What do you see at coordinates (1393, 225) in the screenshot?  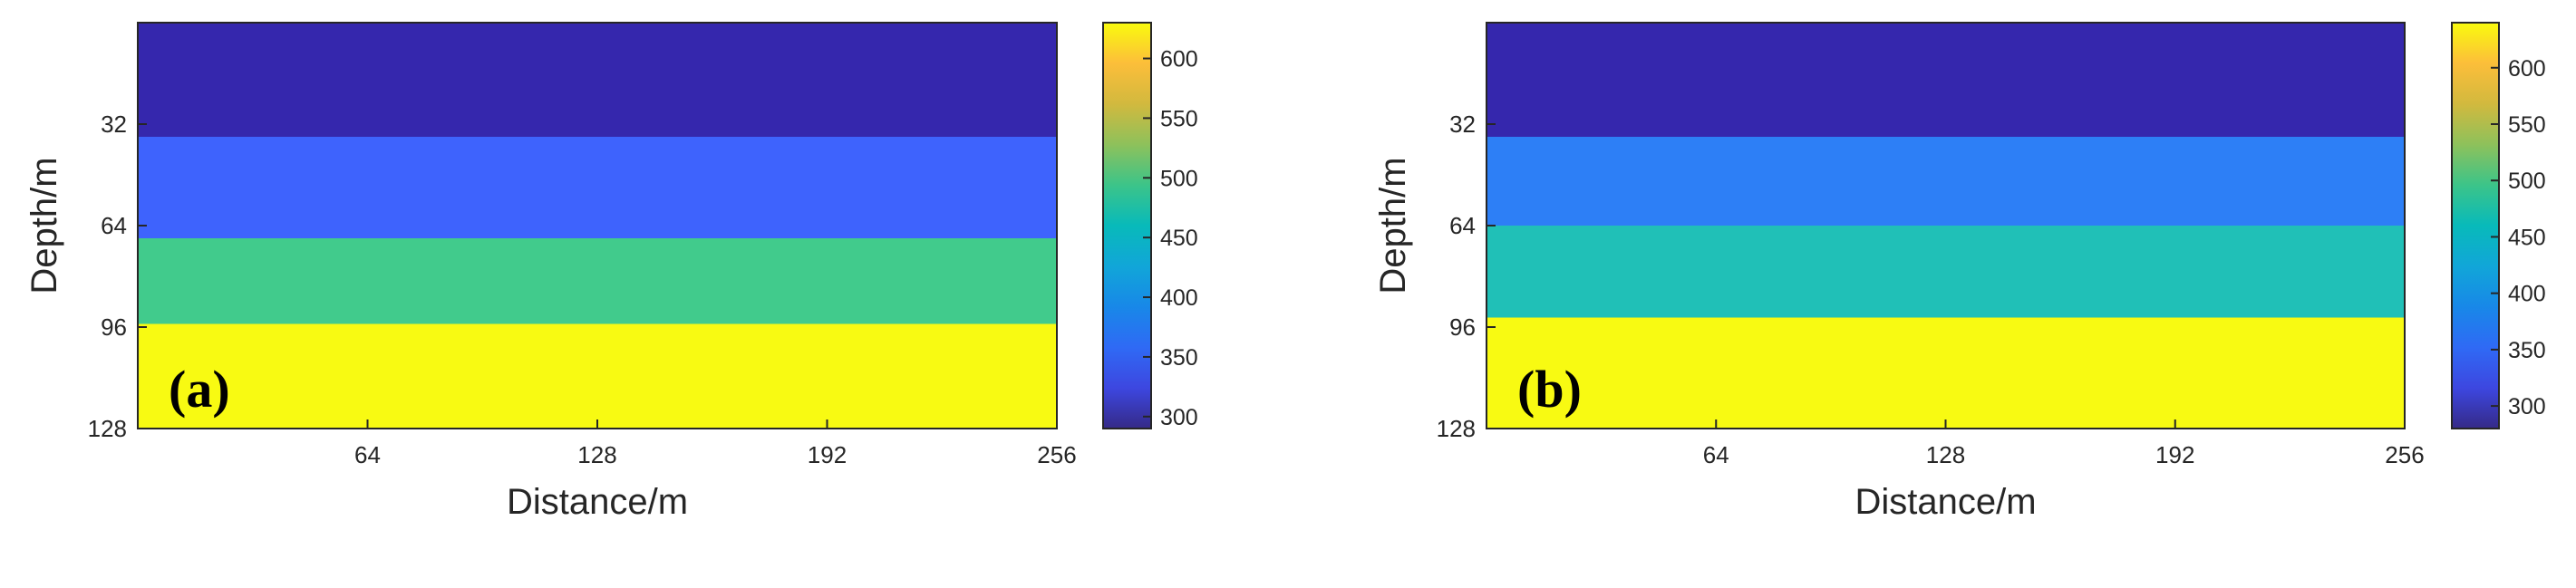 I see `y-axis-label-b: Depth/m` at bounding box center [1393, 225].